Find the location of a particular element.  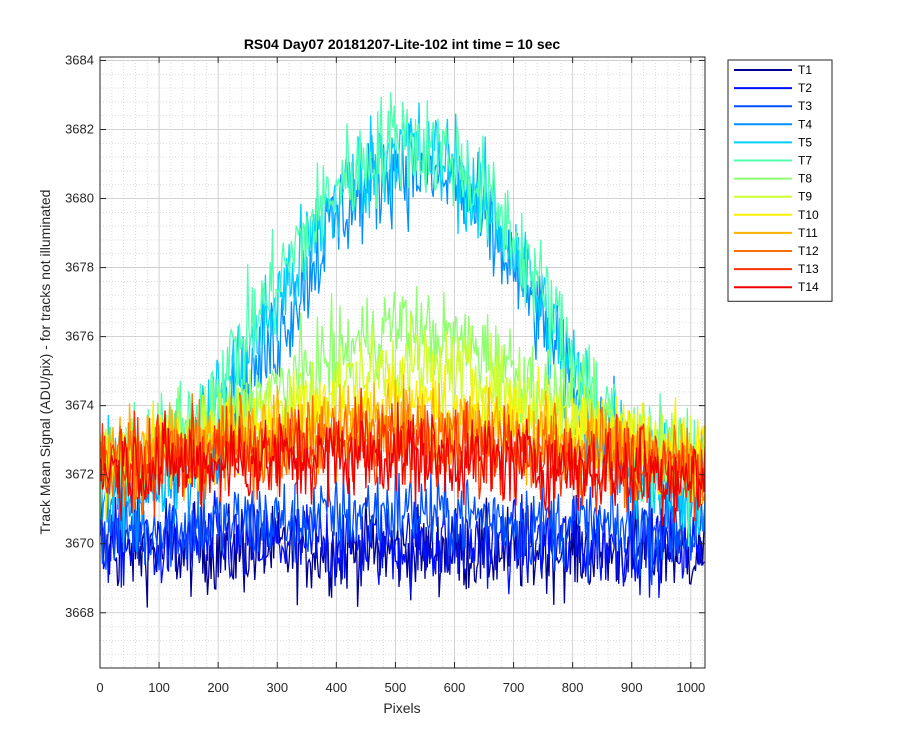

series-line-t14 is located at coordinates (402, 464).